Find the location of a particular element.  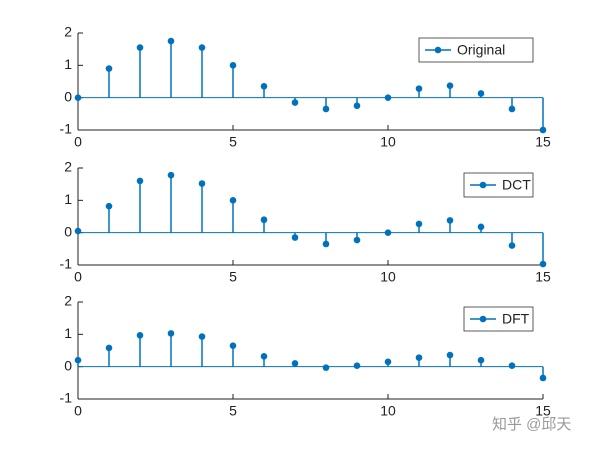

legend-label: DFT is located at coordinates (516, 319).